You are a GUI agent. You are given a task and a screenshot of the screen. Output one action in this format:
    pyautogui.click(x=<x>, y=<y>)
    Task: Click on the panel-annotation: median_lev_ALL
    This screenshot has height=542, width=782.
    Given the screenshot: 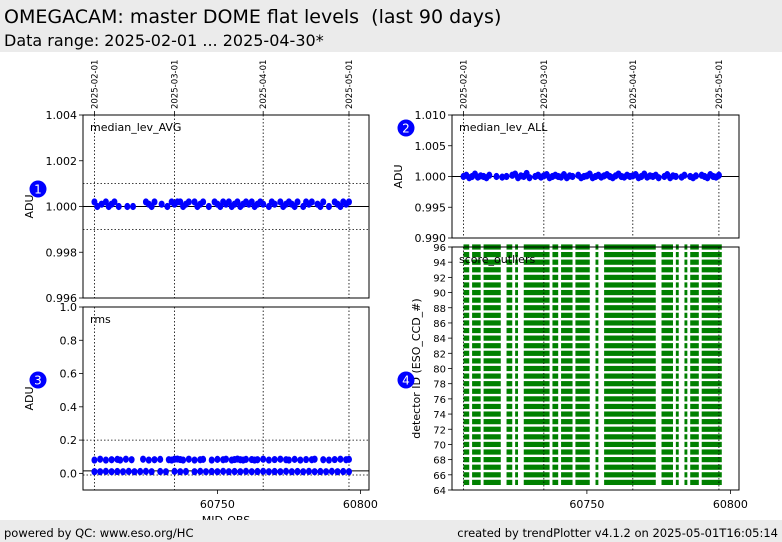 What is the action you would take?
    pyautogui.click(x=503, y=127)
    